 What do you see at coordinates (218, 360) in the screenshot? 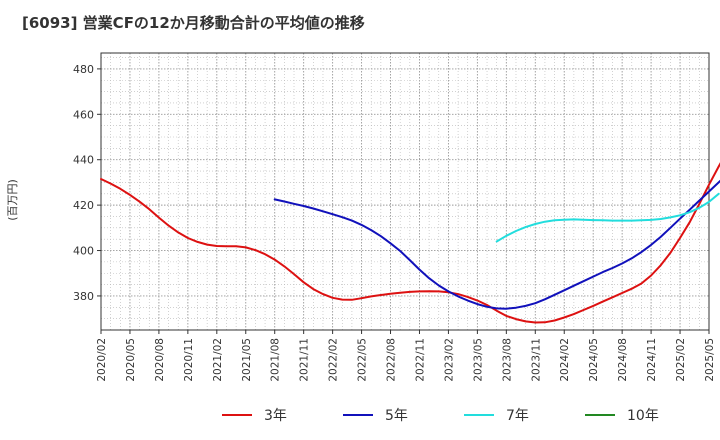
I see `x-tick-label: 2021/02` at bounding box center [218, 360].